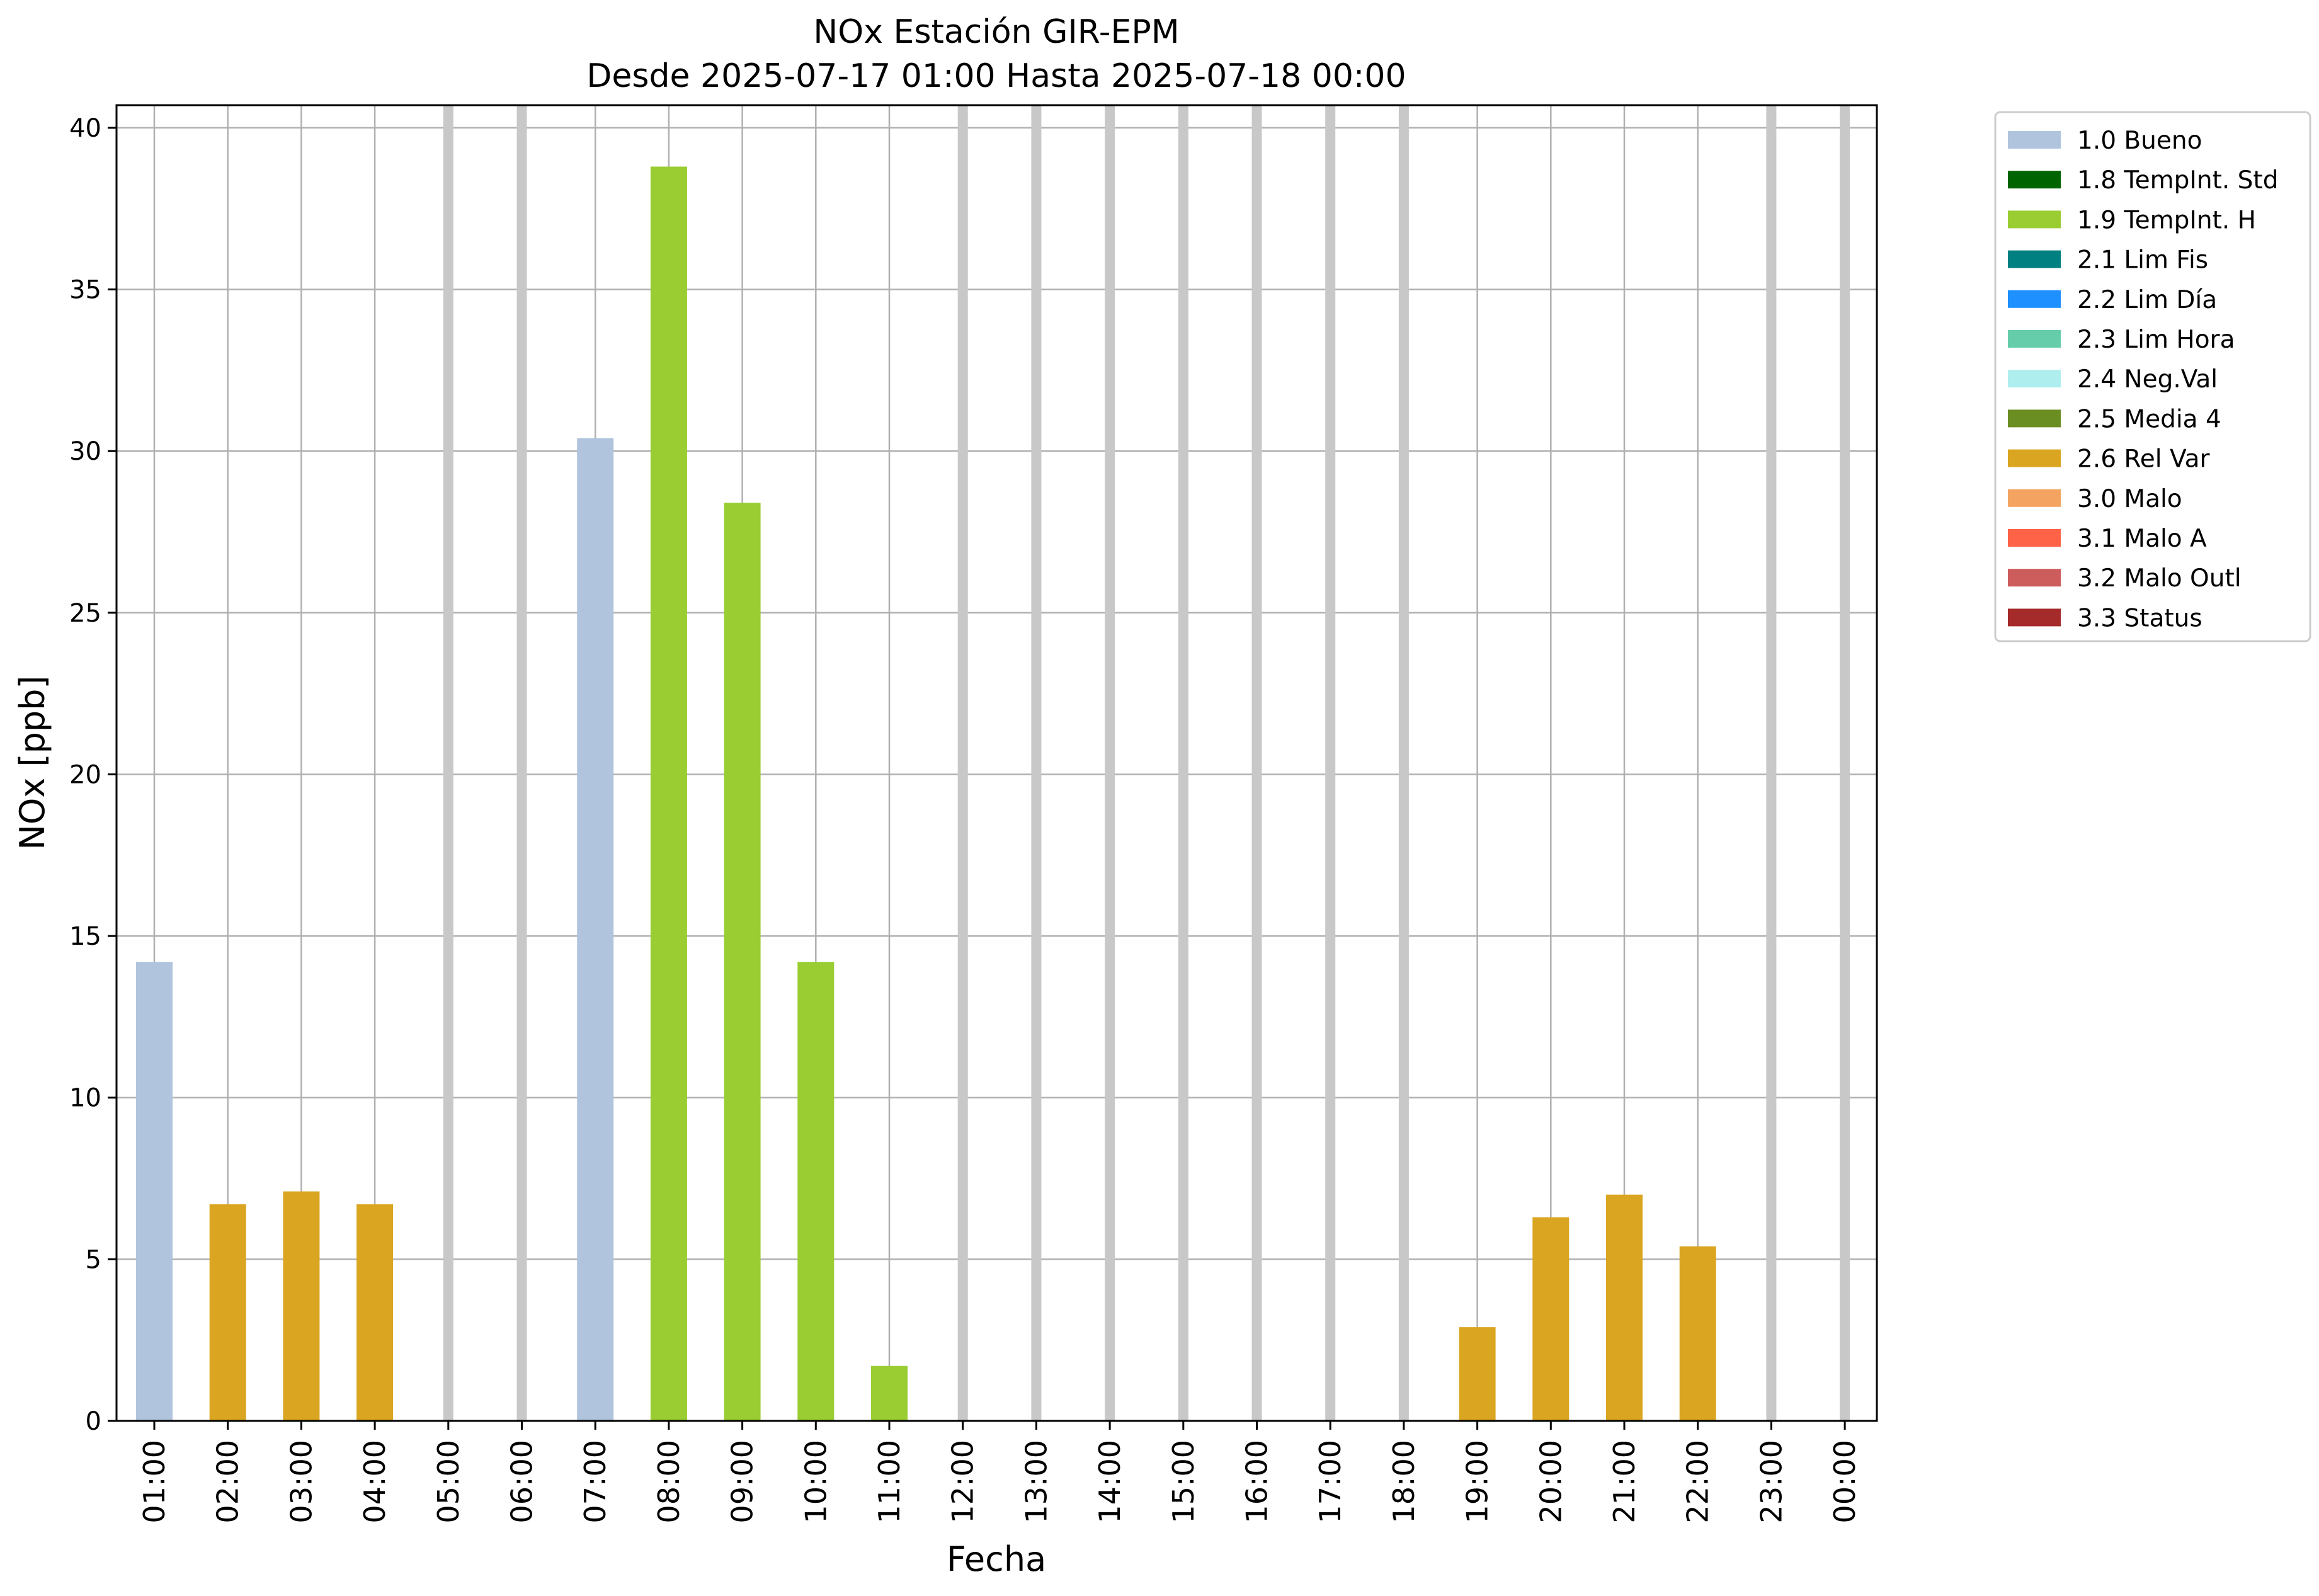 The width and height of the screenshot is (2319, 1596). Describe the element at coordinates (1624, 1482) in the screenshot. I see `x-tick-label: 21:00` at that location.